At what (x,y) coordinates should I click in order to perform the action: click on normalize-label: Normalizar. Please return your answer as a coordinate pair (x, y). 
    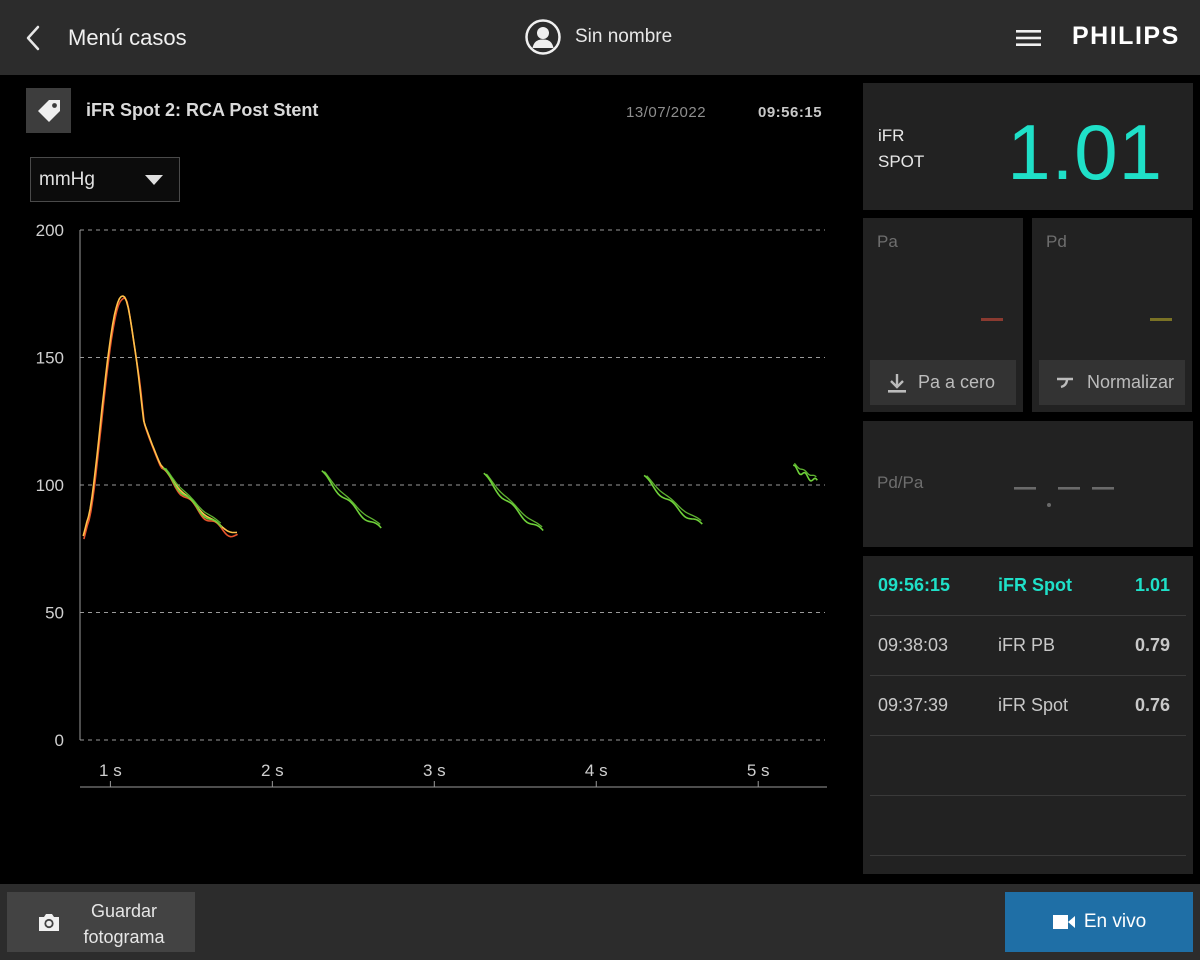
    Looking at the image, I should click on (1131, 382).